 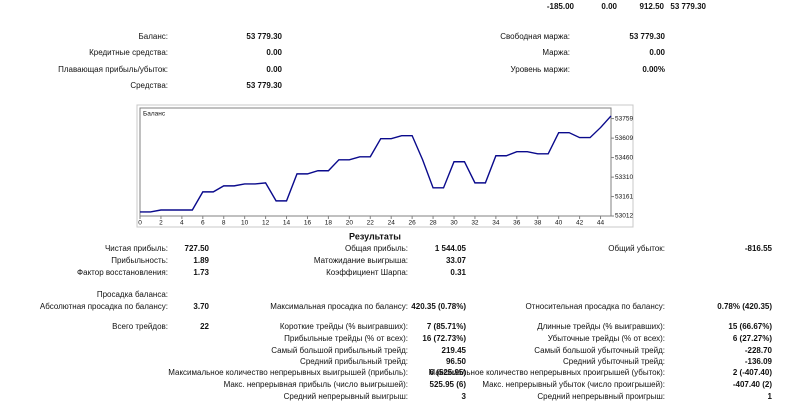 I want to click on x-tick-label: 24, so click(x=392, y=223).